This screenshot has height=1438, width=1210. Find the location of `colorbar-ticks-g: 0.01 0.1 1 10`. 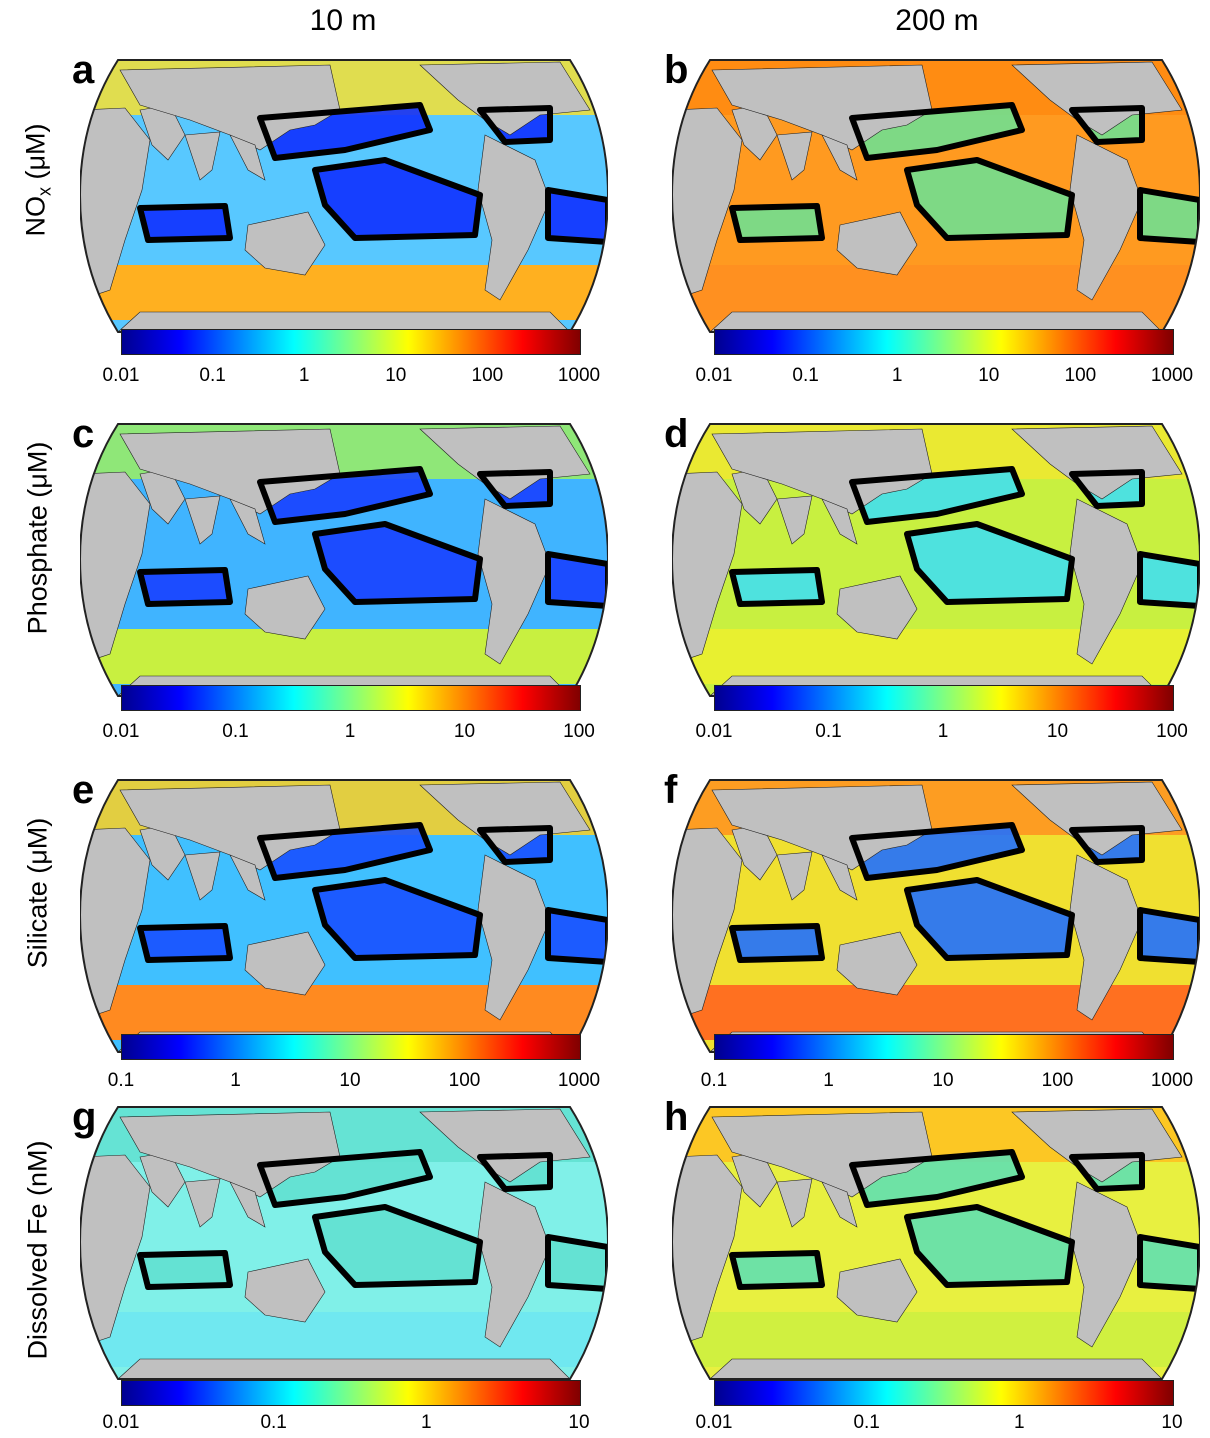

colorbar-ticks-g: 0.01 0.1 1 10 is located at coordinates (377, 1424).